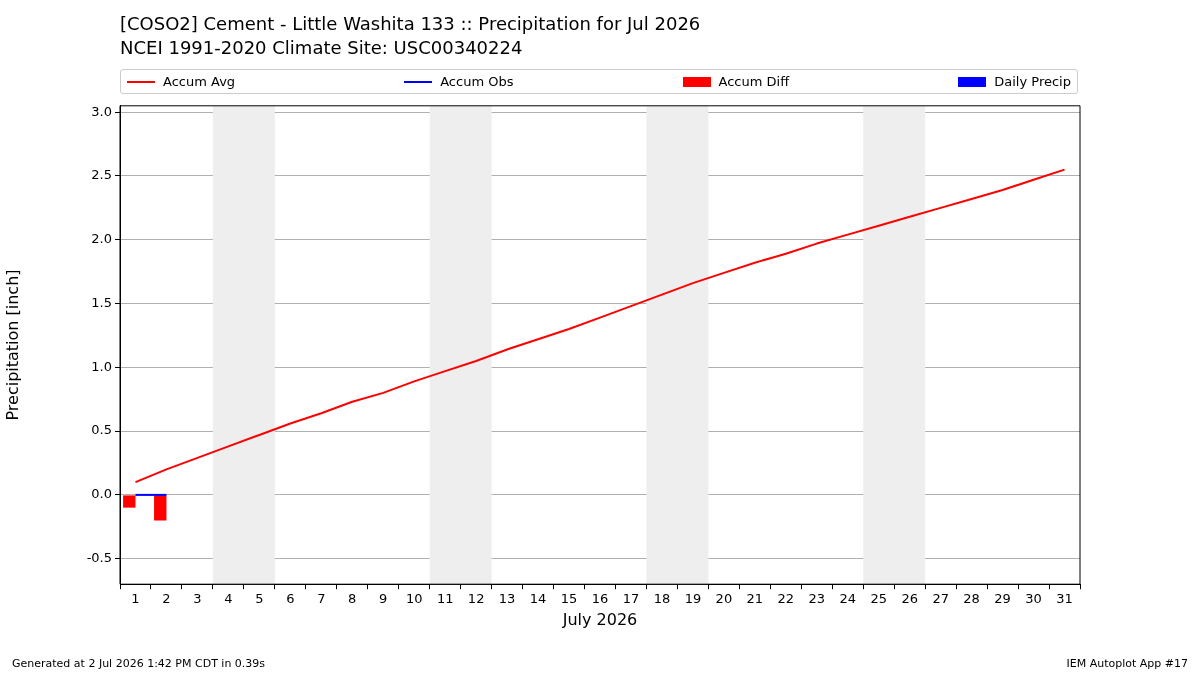 This screenshot has height=675, width=1200. I want to click on y-tick-label: 2.0, so click(101, 239).